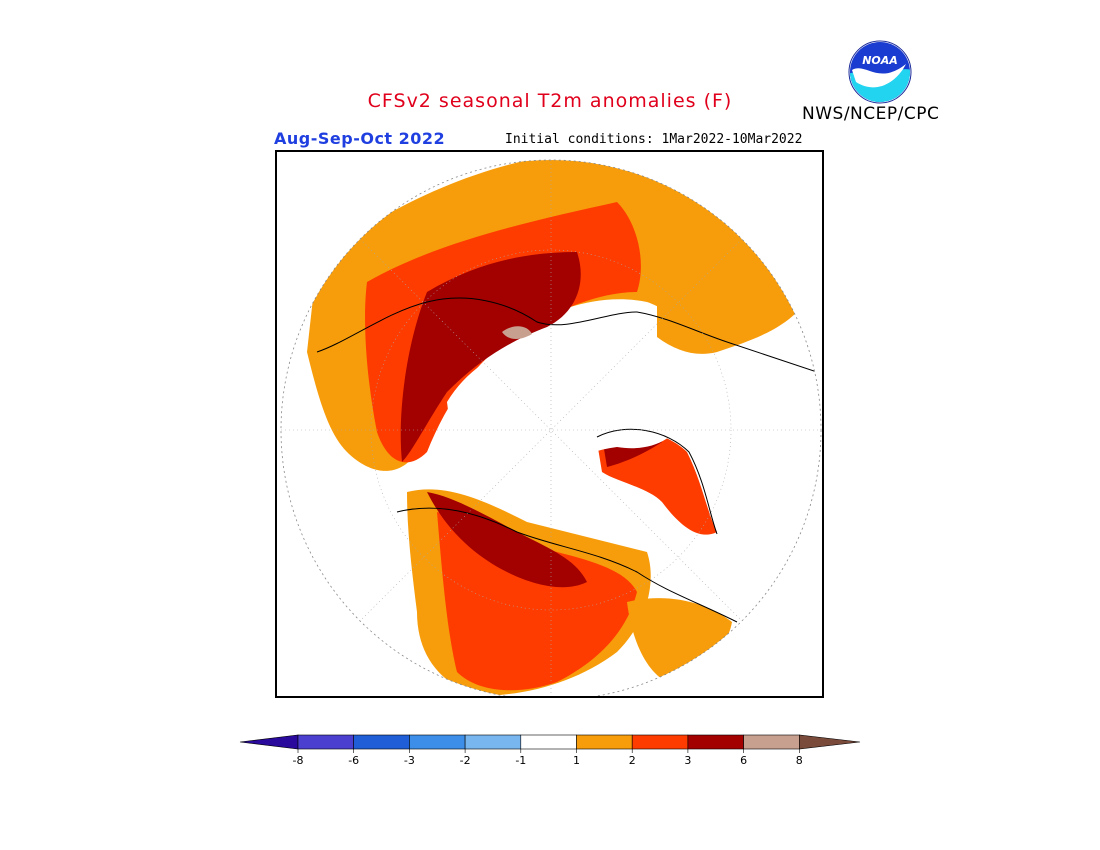  Describe the element at coordinates (567, 409) in the screenshot. I see `arctic-neutral-region` at that location.